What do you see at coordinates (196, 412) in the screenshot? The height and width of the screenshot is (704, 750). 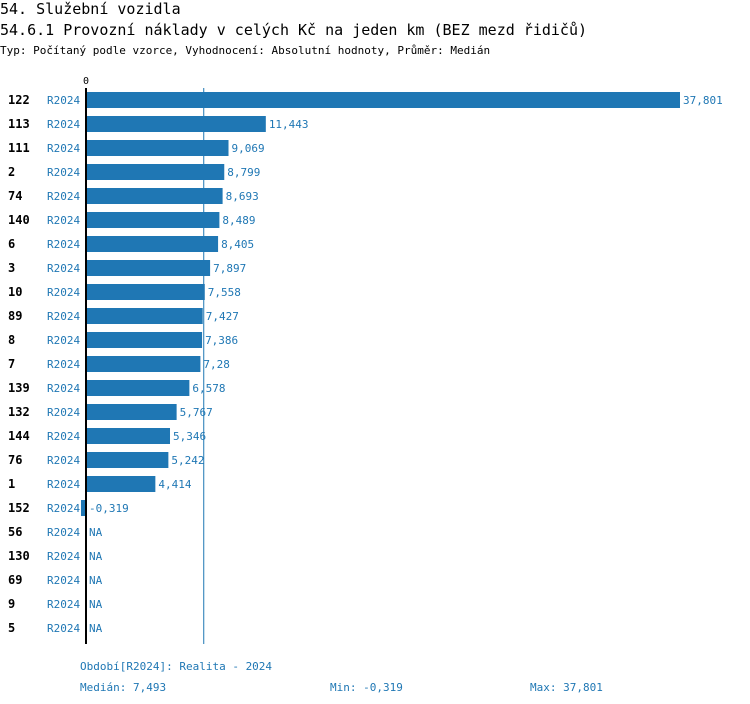 I see `value-label: 5,767` at bounding box center [196, 412].